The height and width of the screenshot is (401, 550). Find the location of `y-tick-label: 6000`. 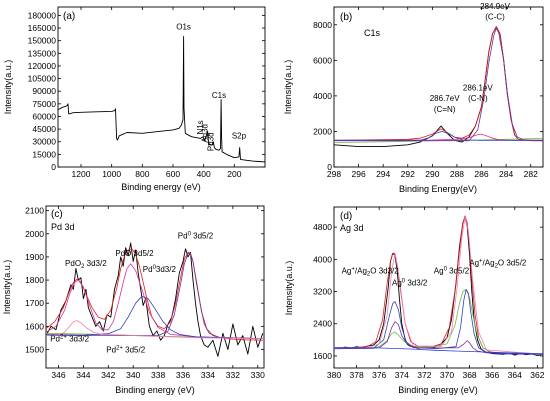

y-tick-label: 6000 is located at coordinates (322, 60).